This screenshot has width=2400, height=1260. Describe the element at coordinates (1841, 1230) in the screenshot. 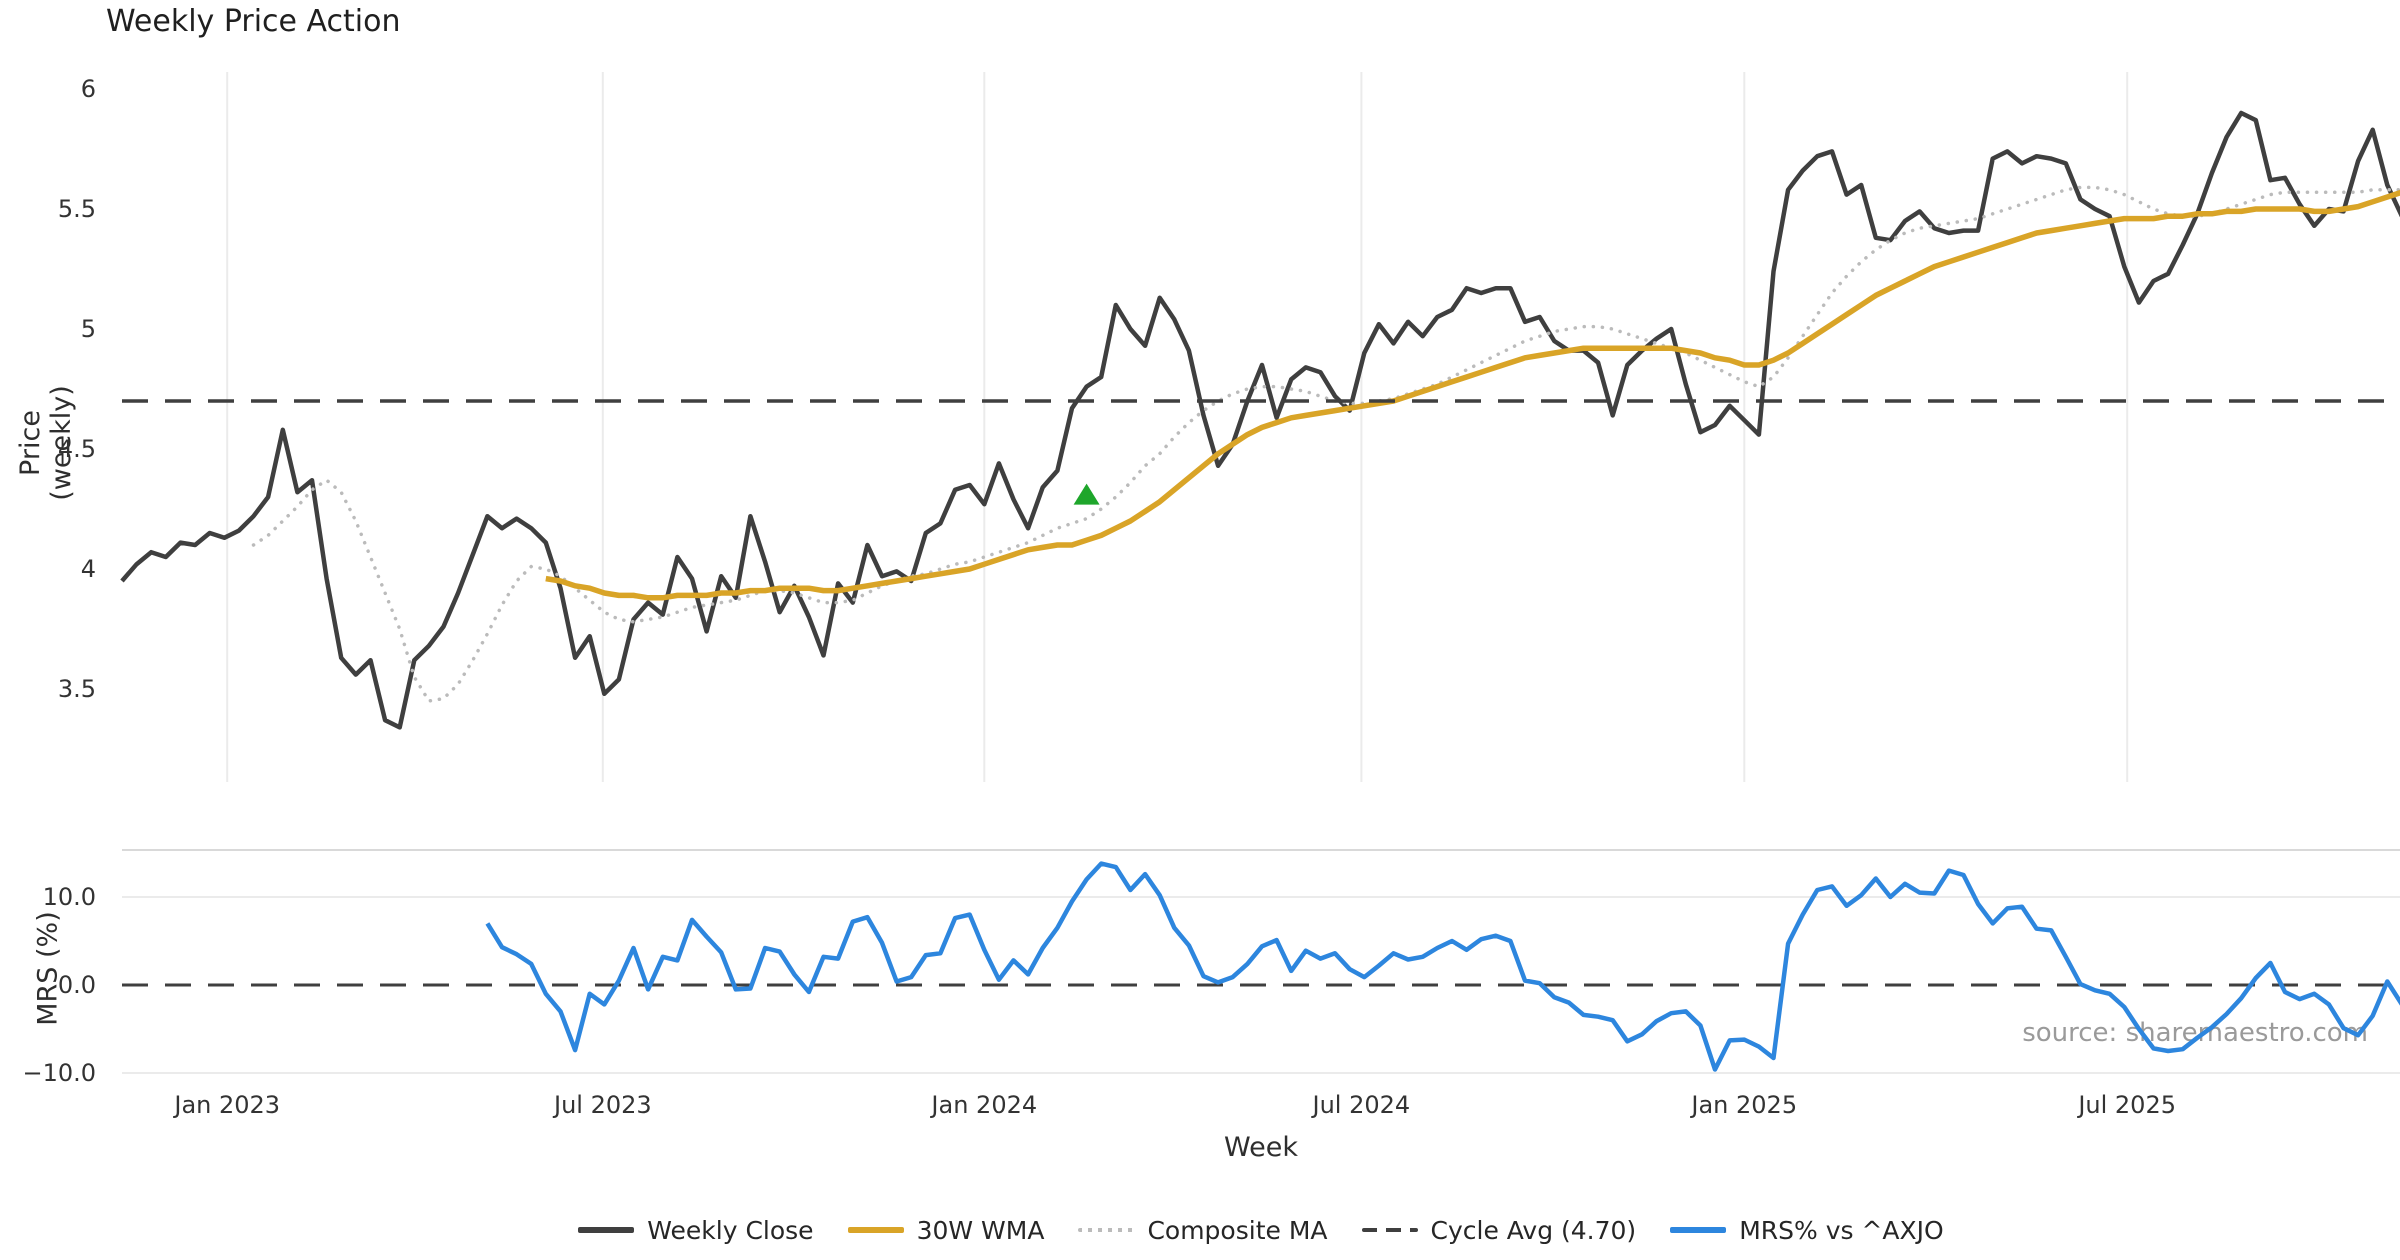

I see `legend-label: MRS% vs ^AXJO` at that location.